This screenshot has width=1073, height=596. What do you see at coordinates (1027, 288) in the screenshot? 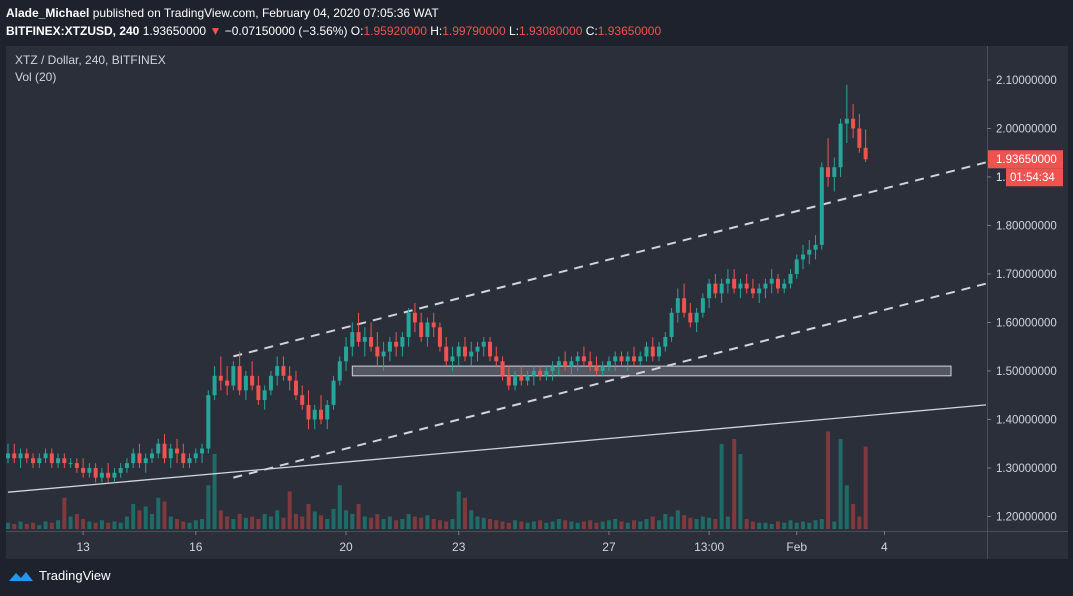
I see `price-axis` at bounding box center [1027, 288].